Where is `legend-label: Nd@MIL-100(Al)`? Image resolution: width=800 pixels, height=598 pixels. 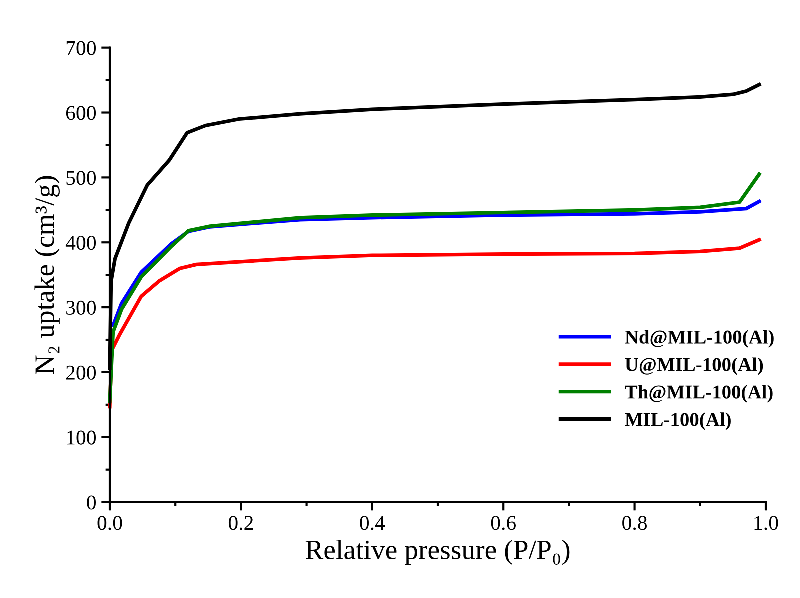 legend-label: Nd@MIL-100(Al) is located at coordinates (699, 339).